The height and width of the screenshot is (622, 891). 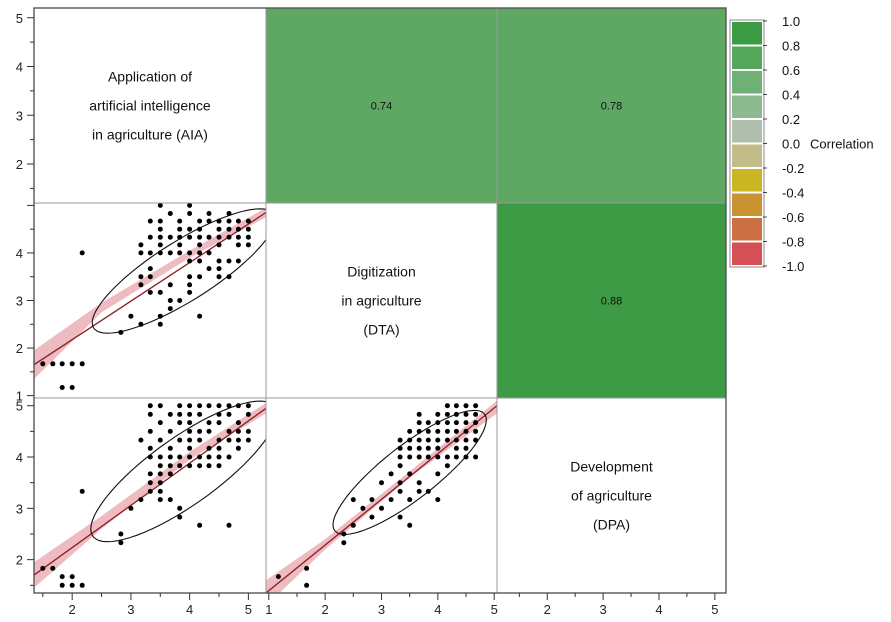 What do you see at coordinates (437, 609) in the screenshot?
I see `x-tick-label: 4` at bounding box center [437, 609].